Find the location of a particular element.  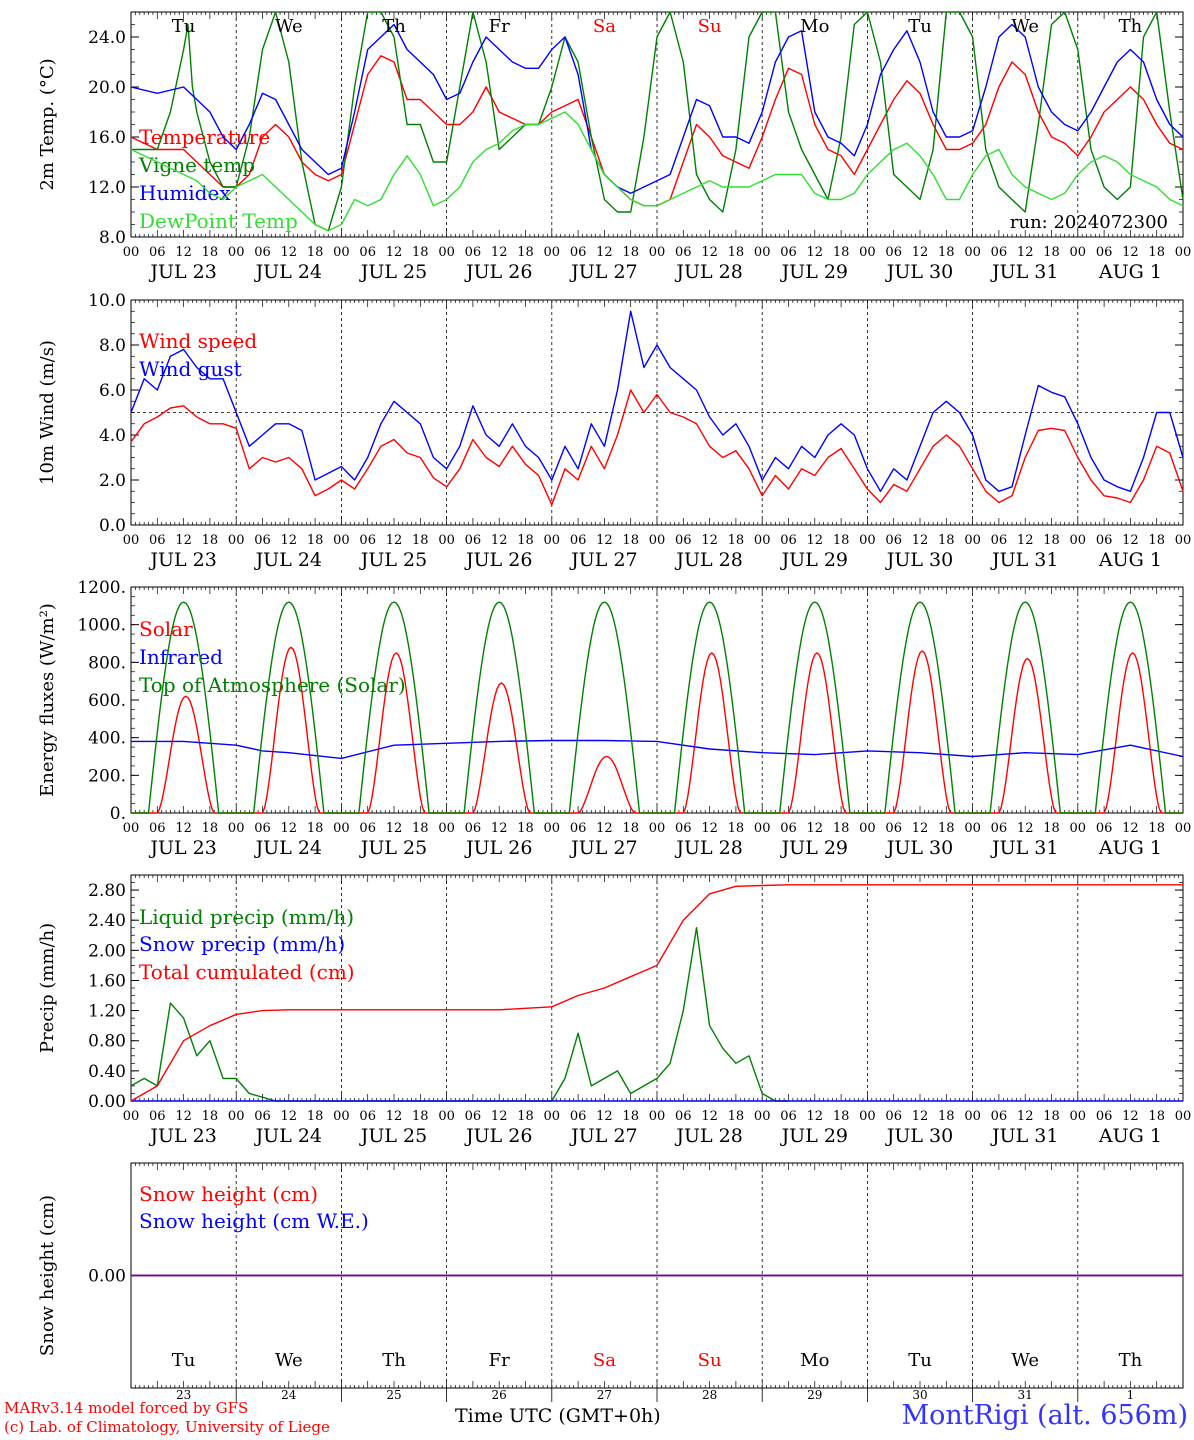

energy-date-label: JUL 25 is located at coordinates (393, 848).